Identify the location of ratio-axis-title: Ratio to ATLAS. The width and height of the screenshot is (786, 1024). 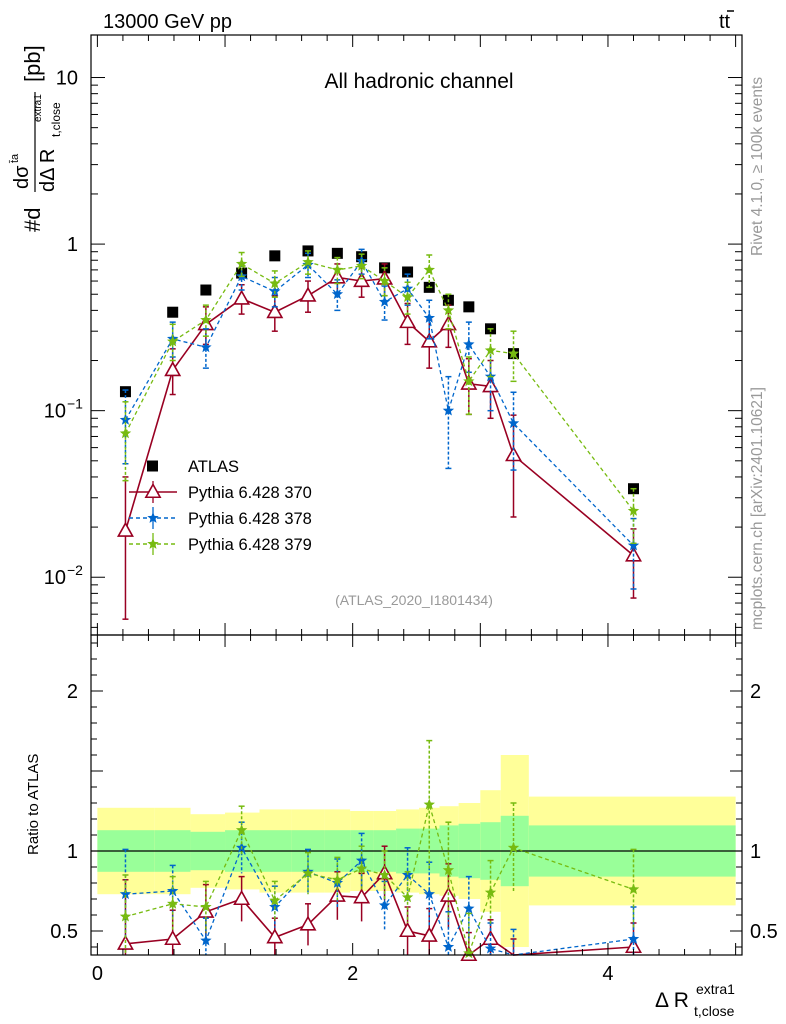
(33, 804).